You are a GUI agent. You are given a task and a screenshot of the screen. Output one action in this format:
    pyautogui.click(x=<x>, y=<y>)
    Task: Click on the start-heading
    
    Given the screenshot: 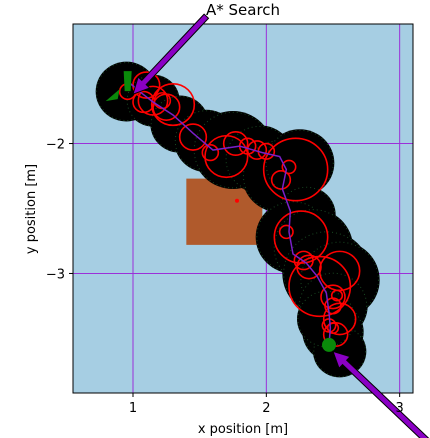 What is the action you would take?
    pyautogui.click(x=112, y=95)
    